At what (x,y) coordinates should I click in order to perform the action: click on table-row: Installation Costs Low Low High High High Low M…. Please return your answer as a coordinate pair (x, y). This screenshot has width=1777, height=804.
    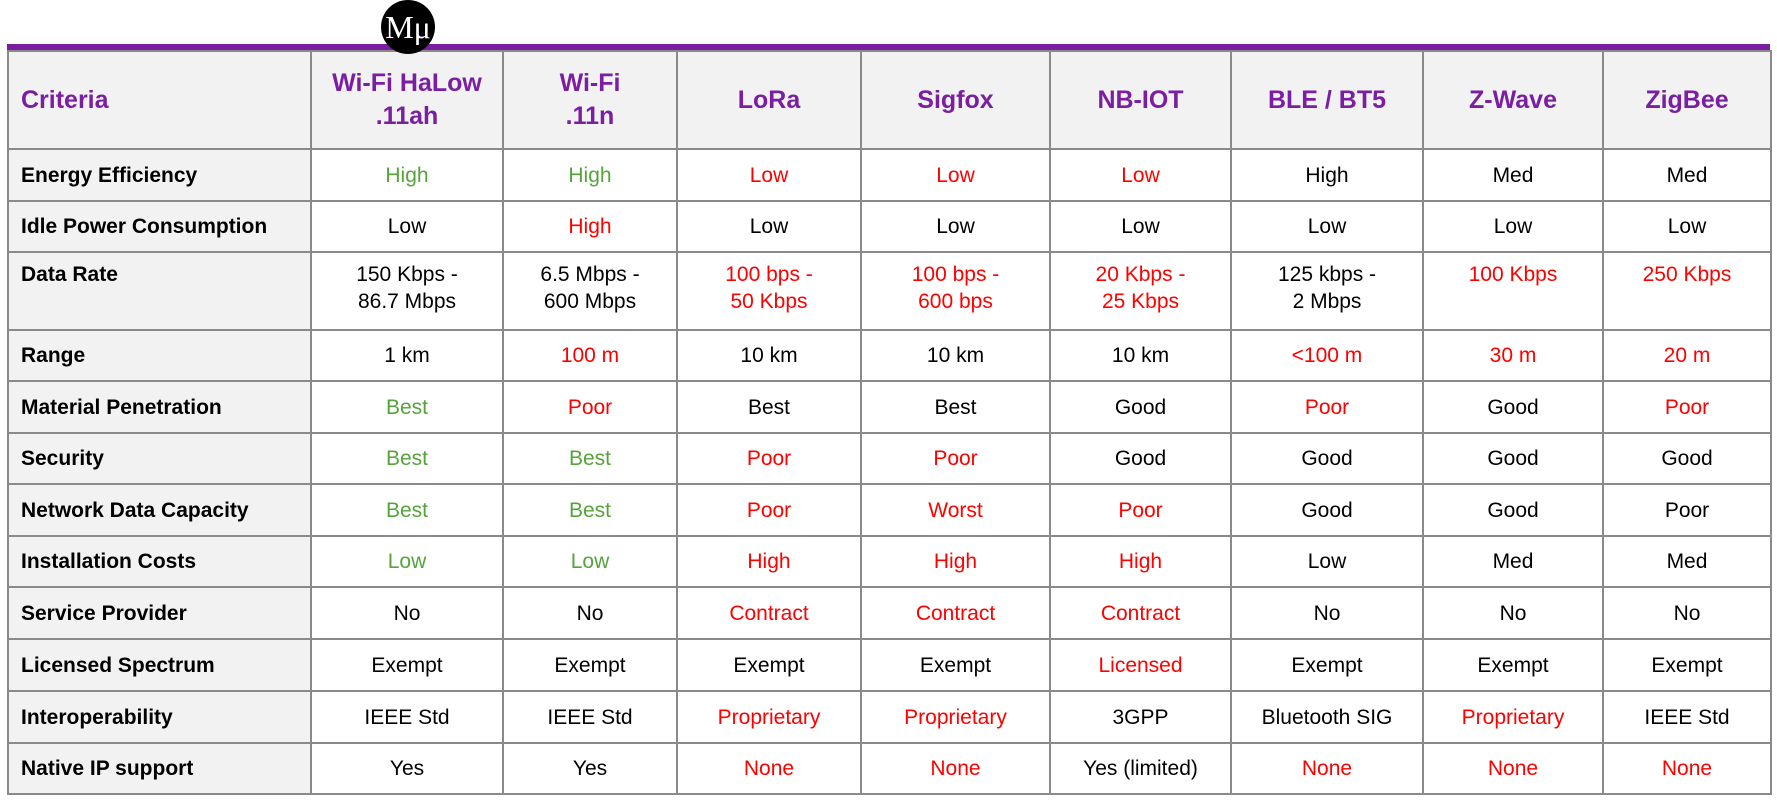
    Looking at the image, I should click on (889, 561).